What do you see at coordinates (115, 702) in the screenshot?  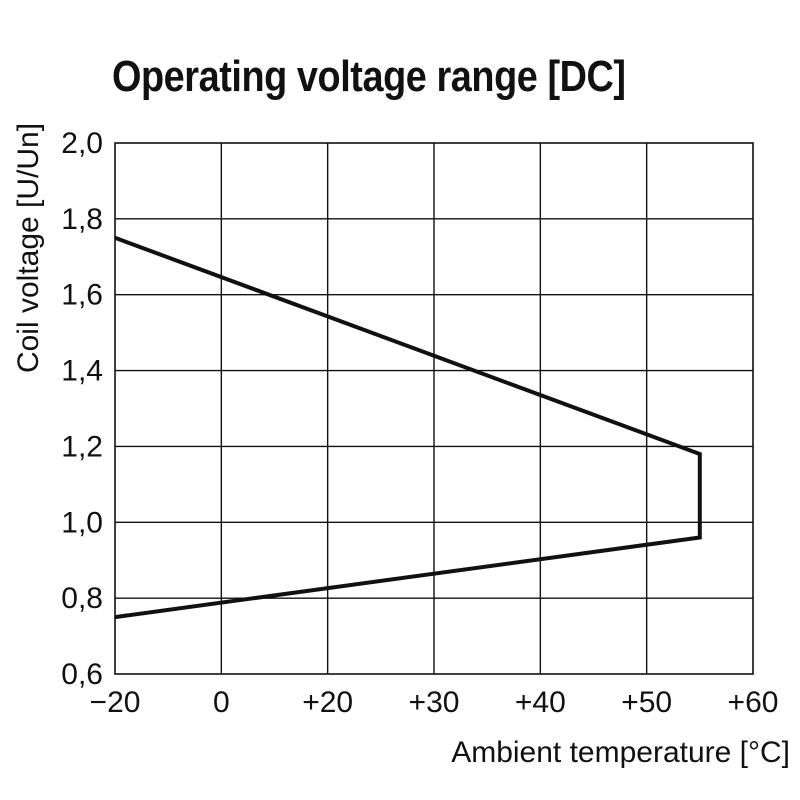 I see `x-tick-label: −20` at bounding box center [115, 702].